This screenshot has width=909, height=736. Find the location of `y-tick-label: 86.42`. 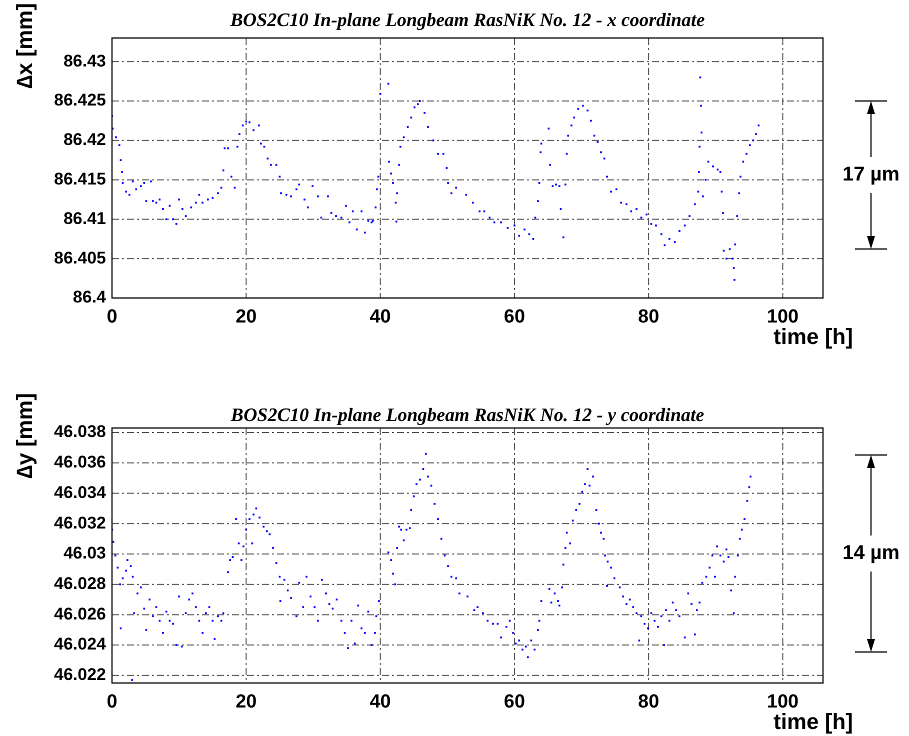

y-tick-label: 86.42 is located at coordinates (84, 140).